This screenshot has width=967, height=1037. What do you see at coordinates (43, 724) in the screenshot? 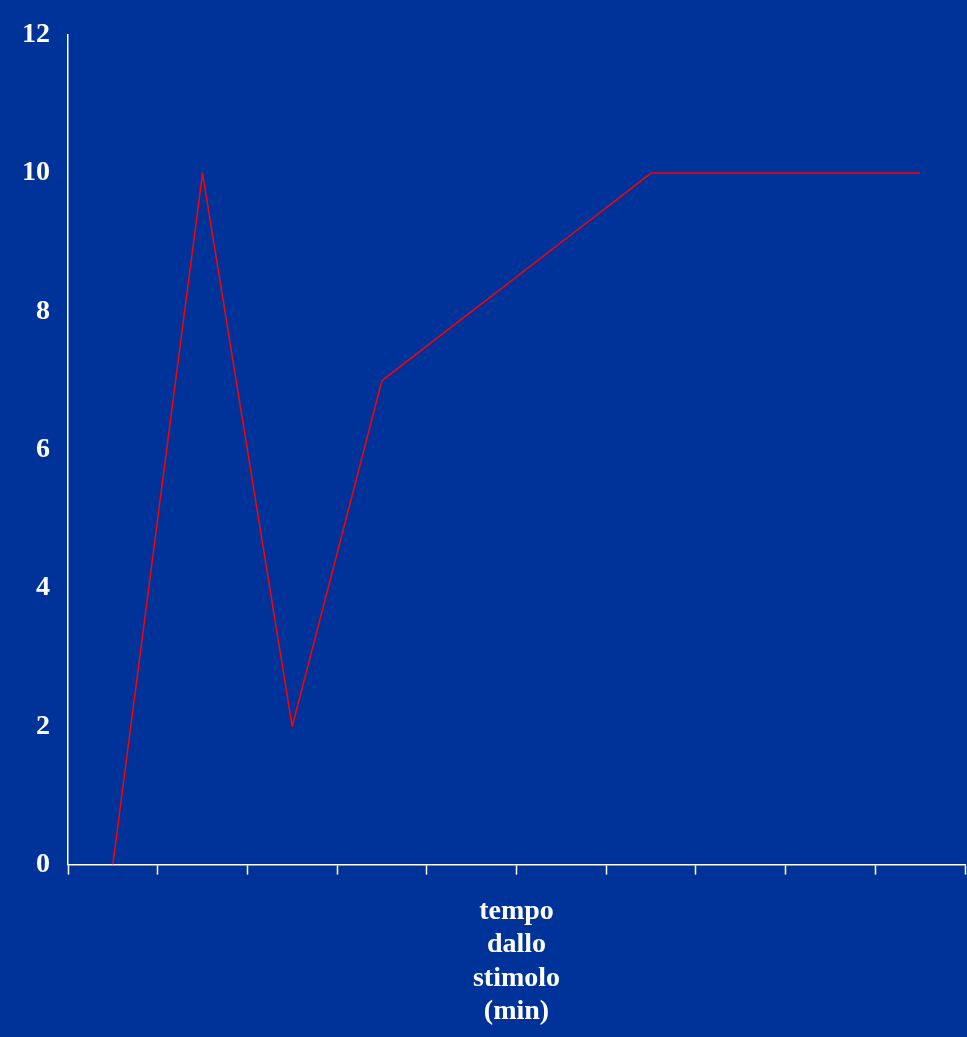
I see `y-tick-label: 2` at bounding box center [43, 724].